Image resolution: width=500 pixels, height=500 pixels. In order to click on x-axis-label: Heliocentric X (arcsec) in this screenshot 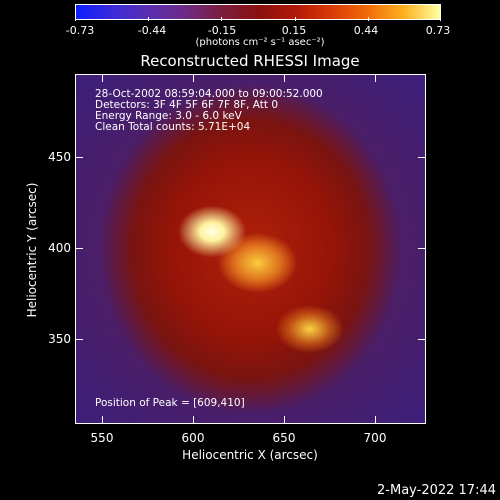, I will do `click(250, 455)`.